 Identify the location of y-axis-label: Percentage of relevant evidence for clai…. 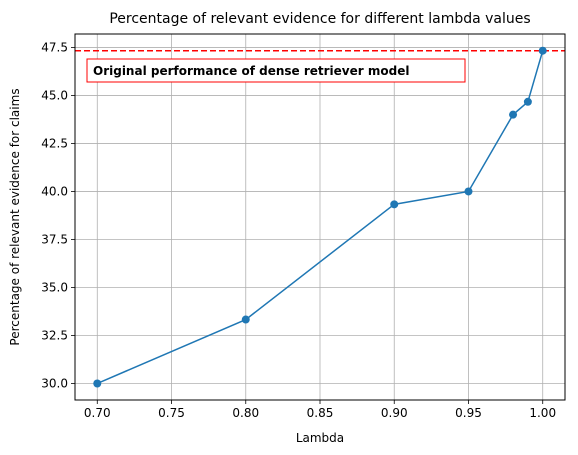
(15, 216).